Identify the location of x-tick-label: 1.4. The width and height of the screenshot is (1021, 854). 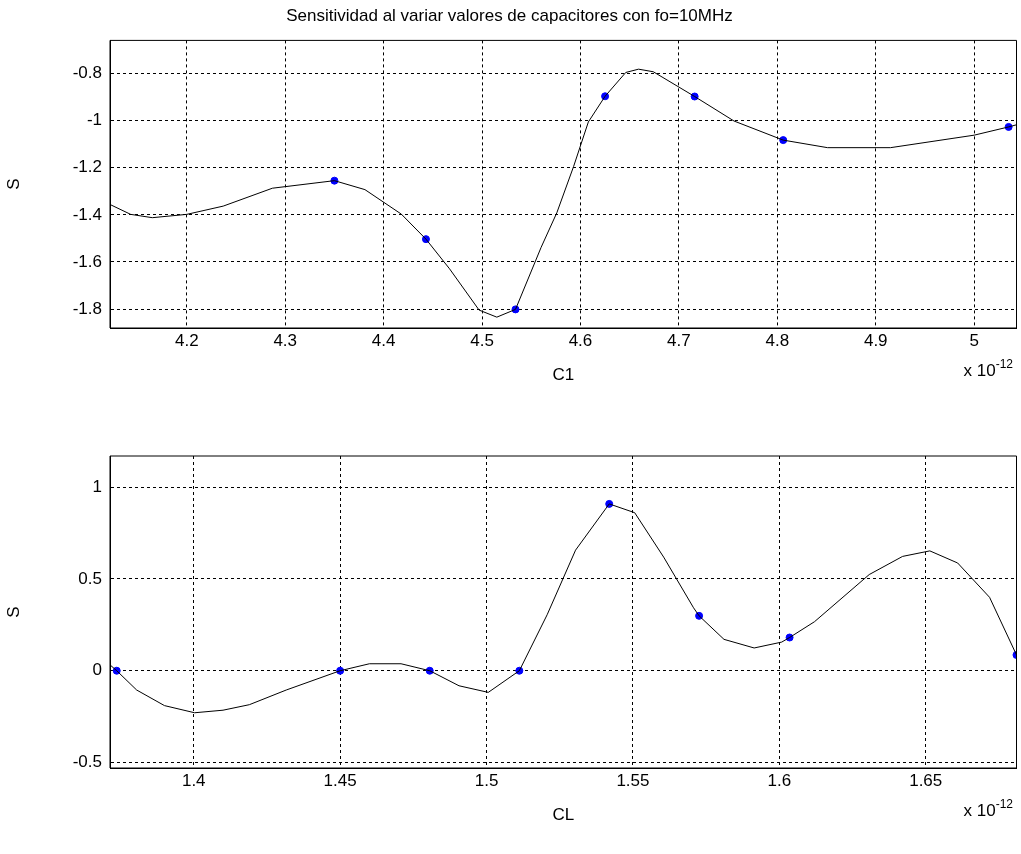
(193, 780).